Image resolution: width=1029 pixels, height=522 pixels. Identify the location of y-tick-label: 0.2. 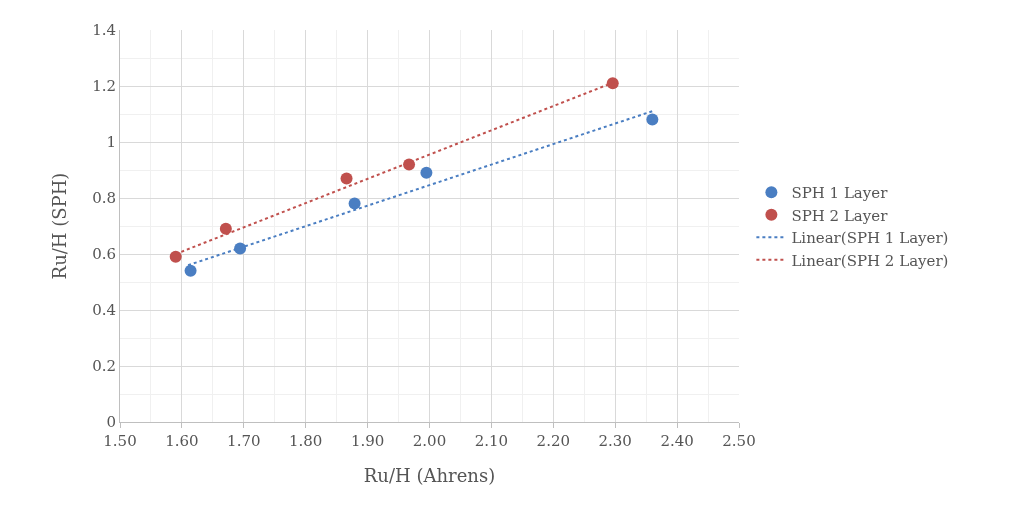
(104, 366).